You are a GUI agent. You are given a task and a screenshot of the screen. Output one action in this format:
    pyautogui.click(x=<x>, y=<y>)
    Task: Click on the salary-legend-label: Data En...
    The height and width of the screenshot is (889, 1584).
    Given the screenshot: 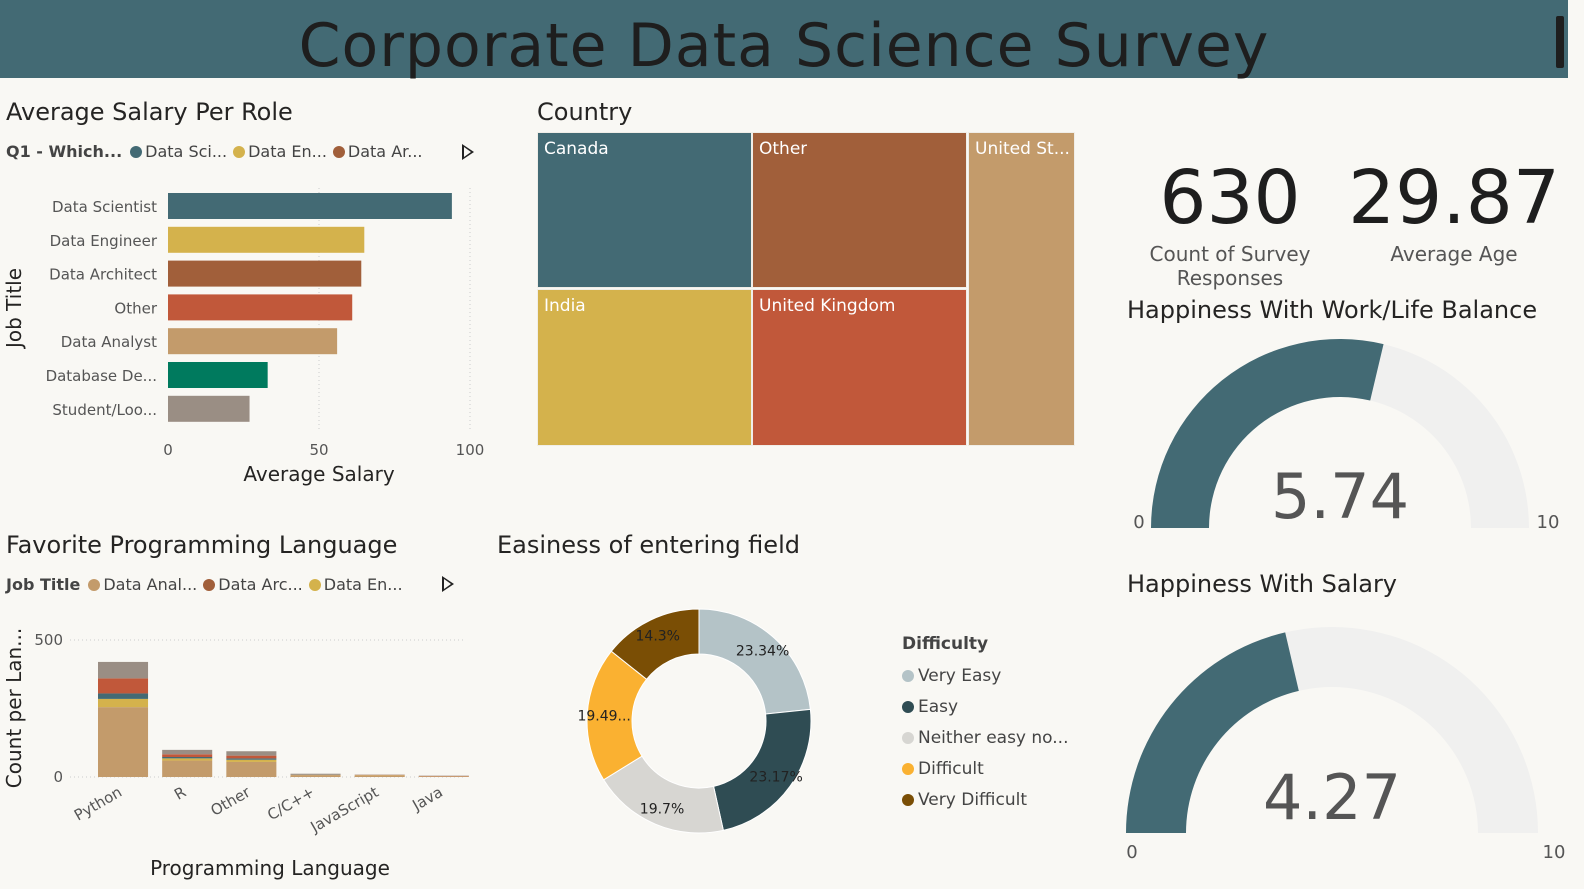 What is the action you would take?
    pyautogui.click(x=287, y=151)
    